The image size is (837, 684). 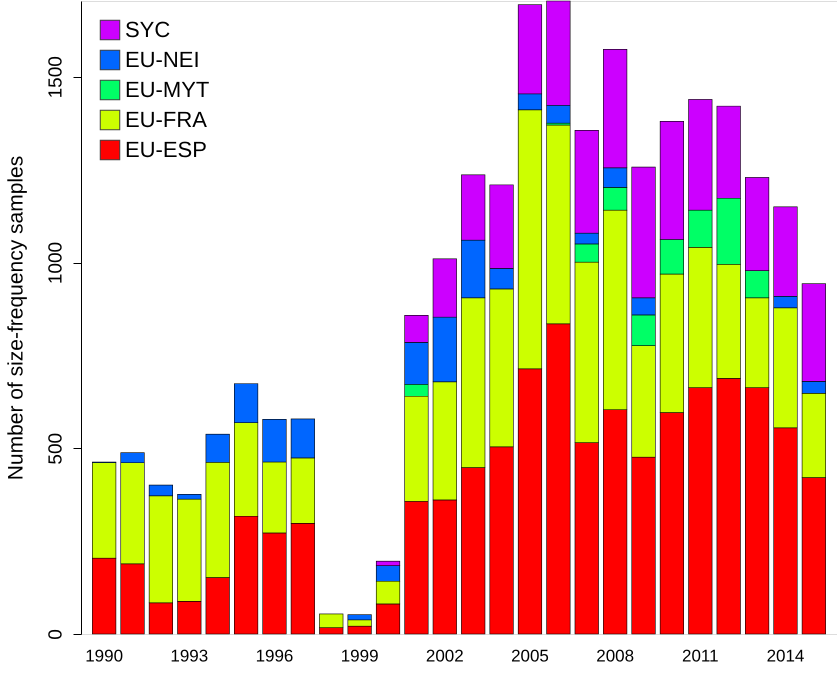 I want to click on x-tick-label: 2014, so click(x=785, y=656).